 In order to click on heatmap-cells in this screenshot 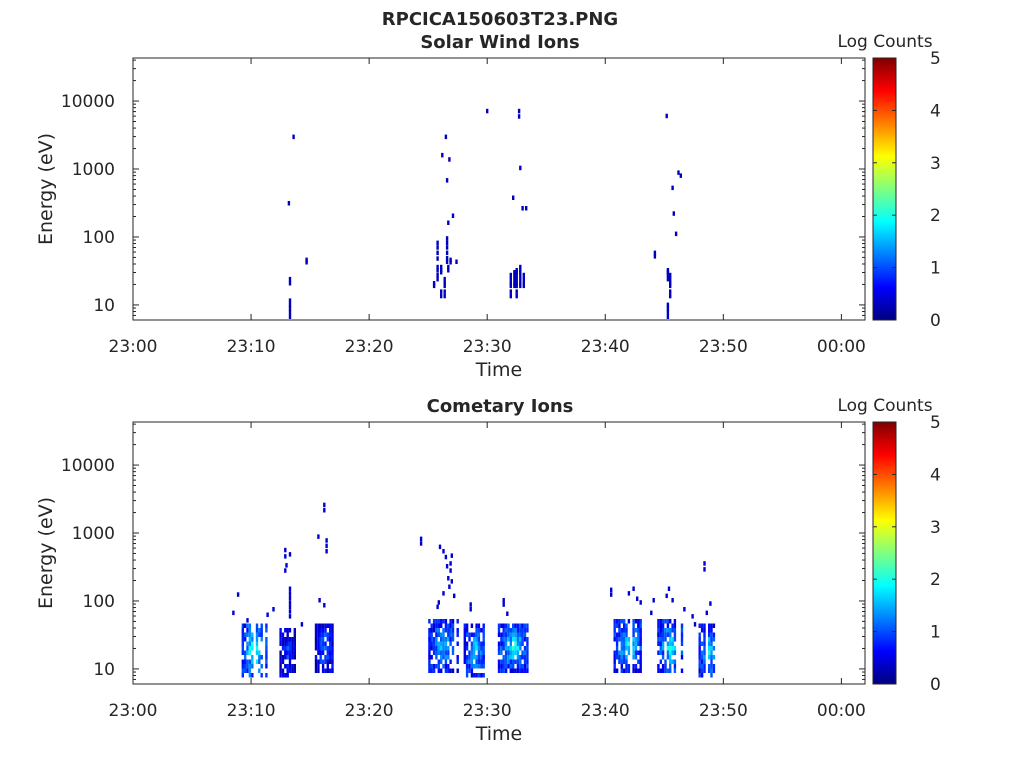, I will do `click(474, 590)`.